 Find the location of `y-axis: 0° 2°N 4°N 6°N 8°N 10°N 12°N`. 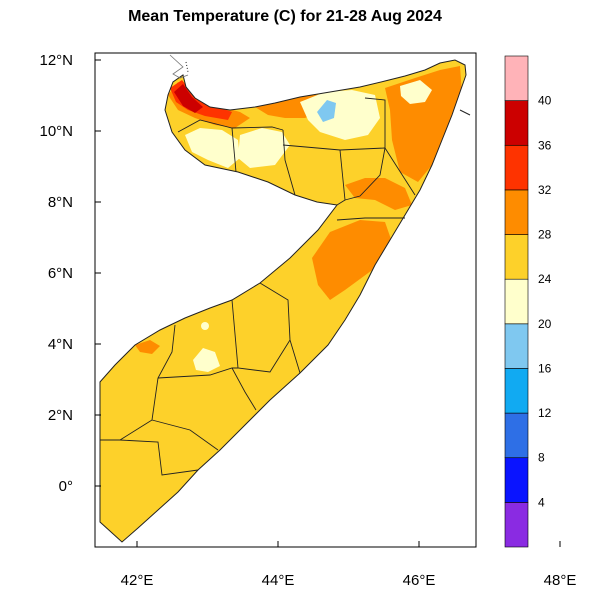

y-axis: 0° 2°N 4°N 6°N 8°N 10°N 12°N is located at coordinates (70, 273).